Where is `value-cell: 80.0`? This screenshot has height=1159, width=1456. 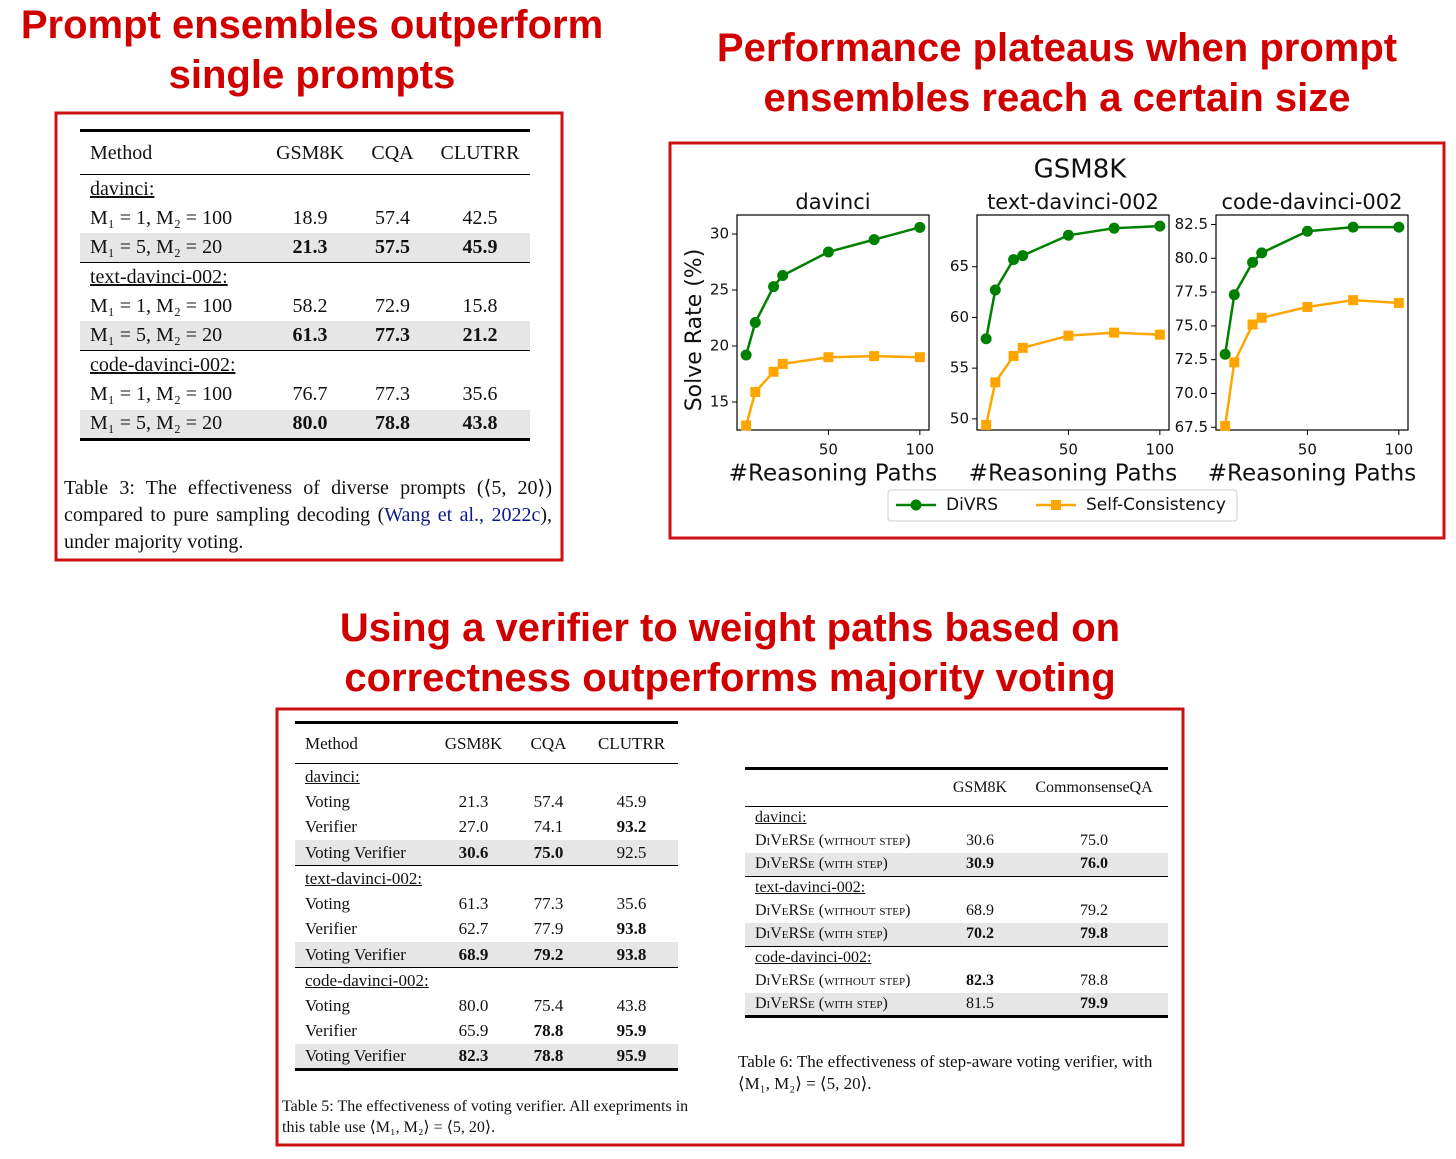
value-cell: 80.0 is located at coordinates (310, 425).